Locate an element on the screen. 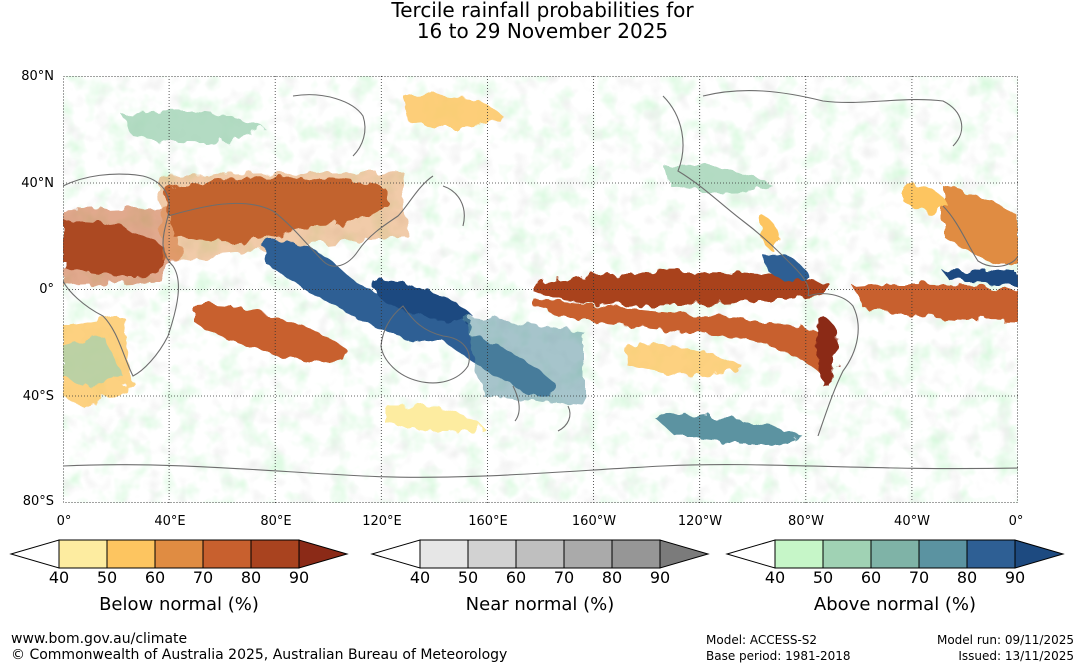  issued-date: Issued: 13/11/2025 is located at coordinates (1016, 656).